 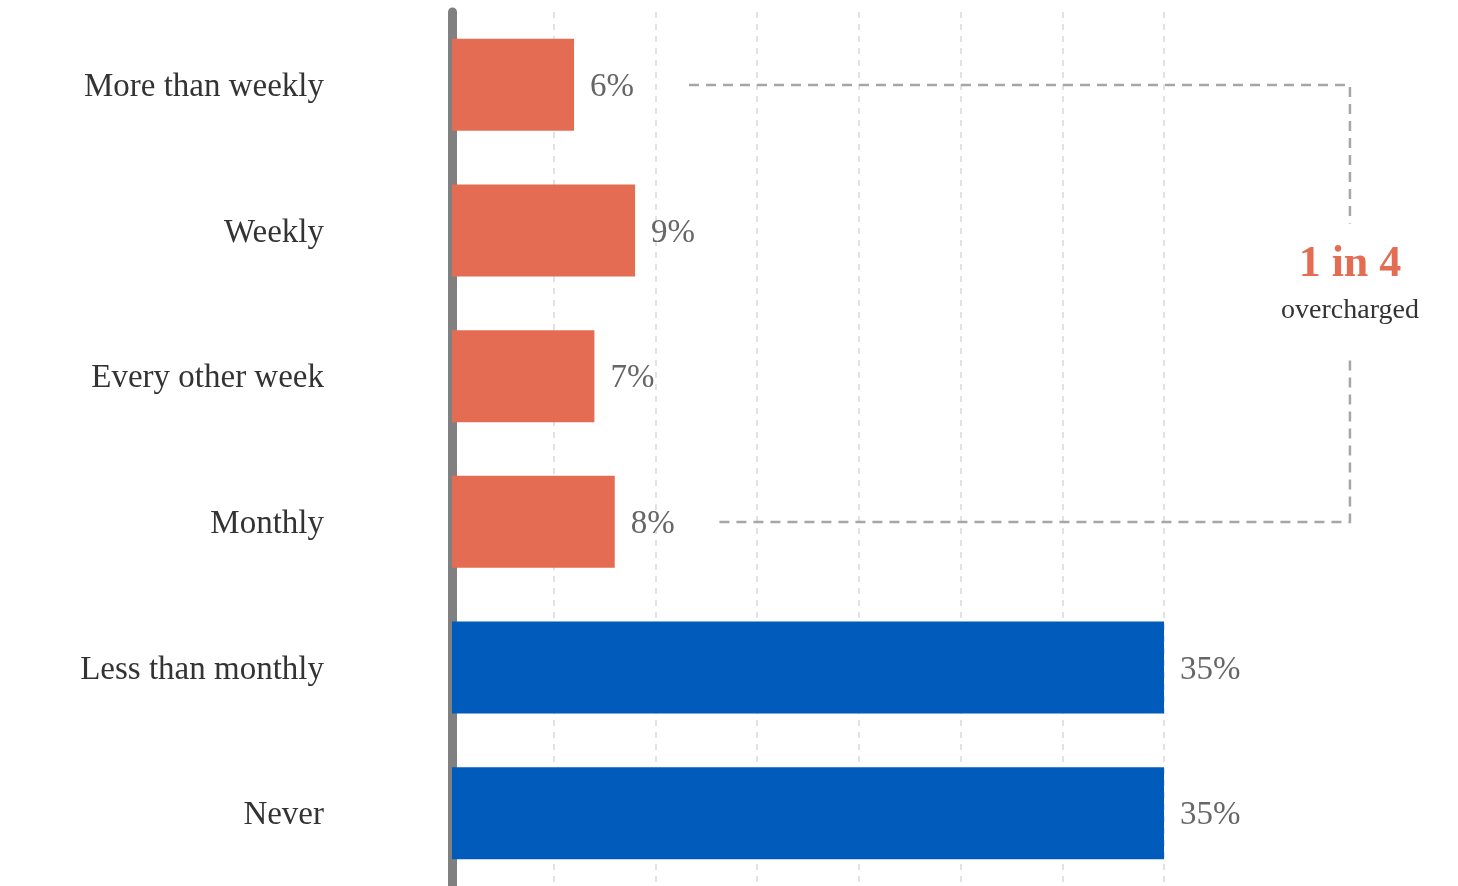 What do you see at coordinates (274, 230) in the screenshot?
I see `y-tick-label: Weekly` at bounding box center [274, 230].